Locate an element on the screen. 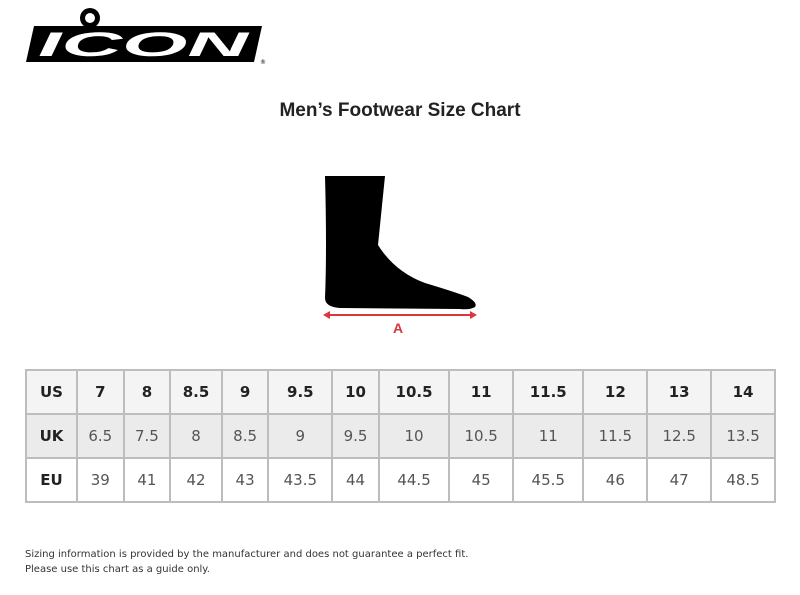 This screenshot has height=595, width=800. size-cell: 42 is located at coordinates (196, 480).